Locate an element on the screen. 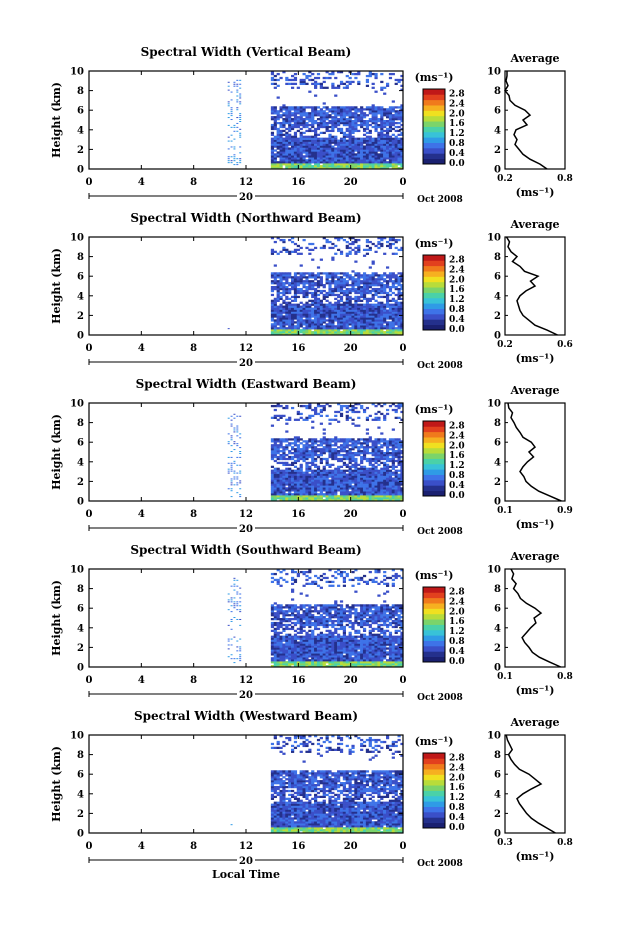 The image size is (623, 929). avg-x-axis-title: (ms⁻¹) is located at coordinates (535, 524).